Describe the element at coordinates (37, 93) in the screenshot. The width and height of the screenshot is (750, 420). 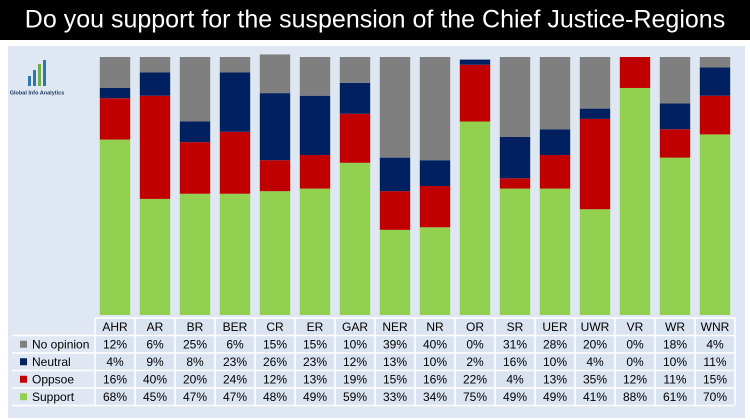
I see `logo-text: Global Info Analytics` at that location.